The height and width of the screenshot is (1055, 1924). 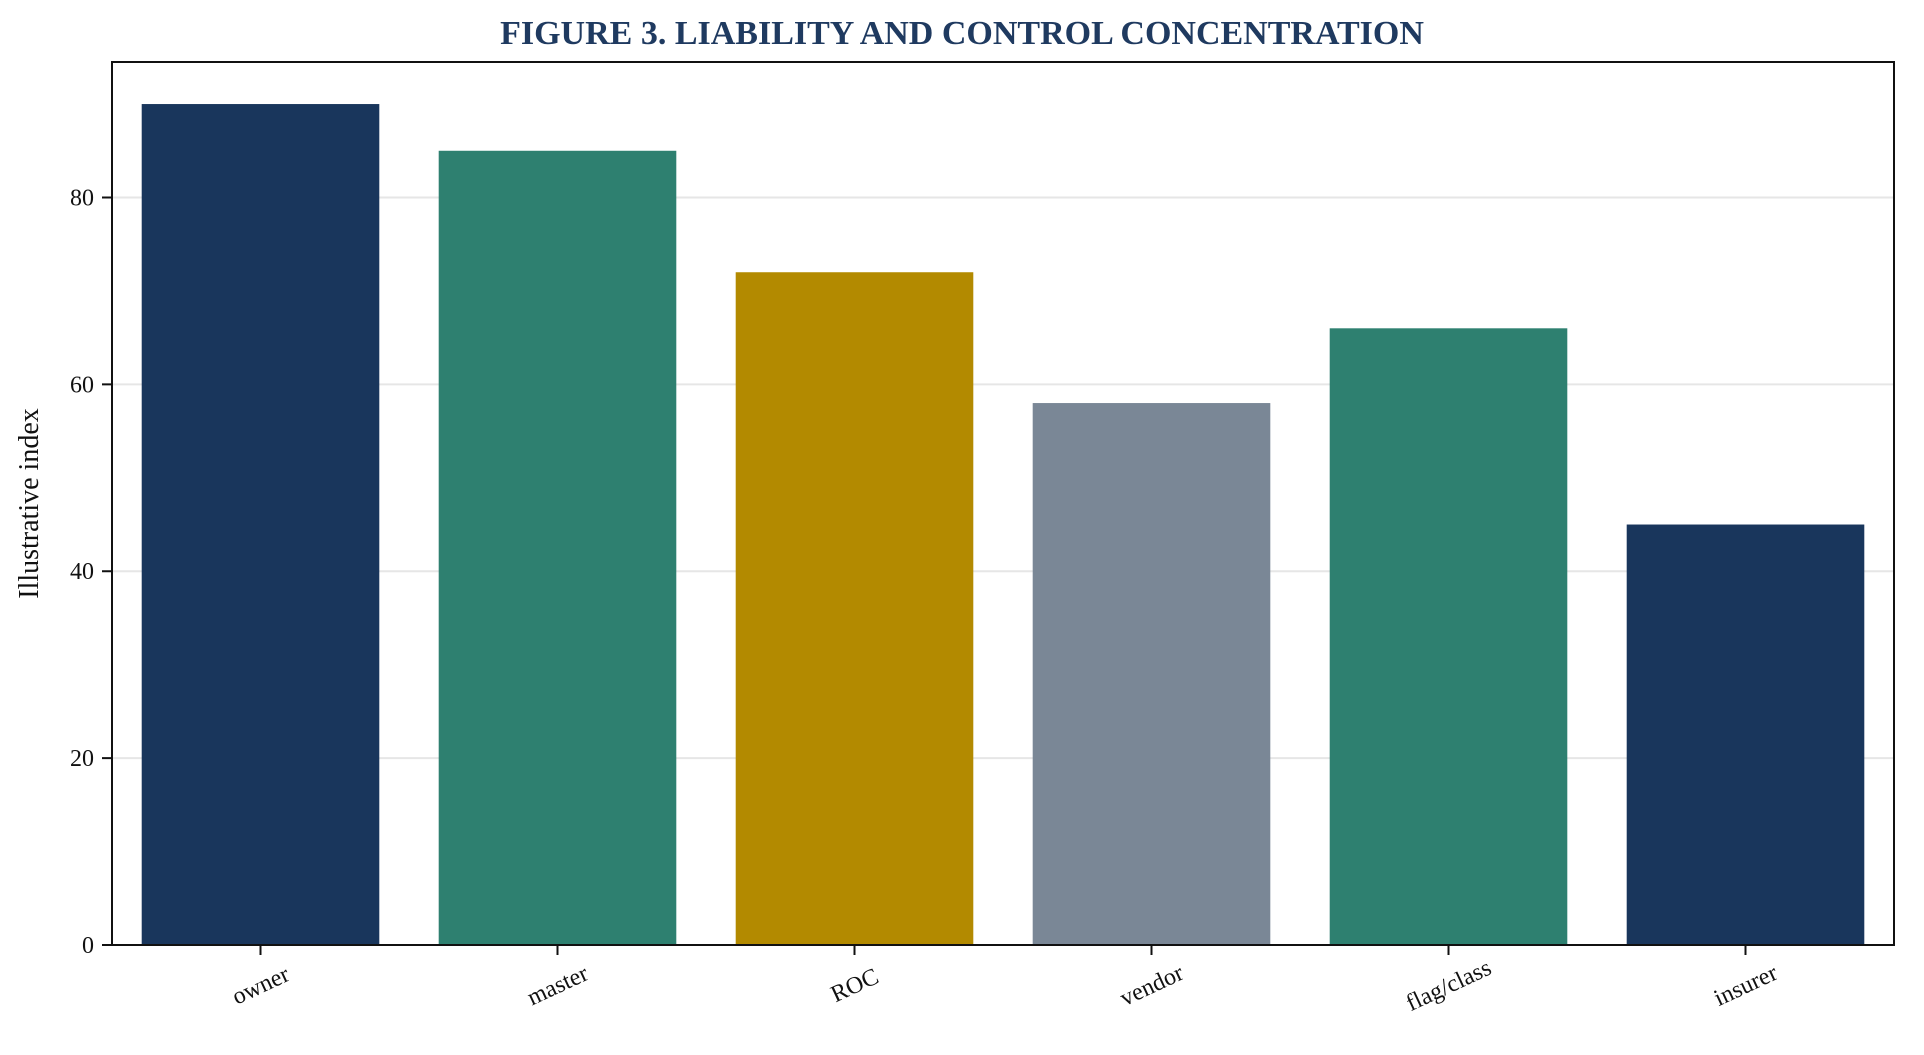 I want to click on x-tick-label: ROC, so click(x=855, y=986).